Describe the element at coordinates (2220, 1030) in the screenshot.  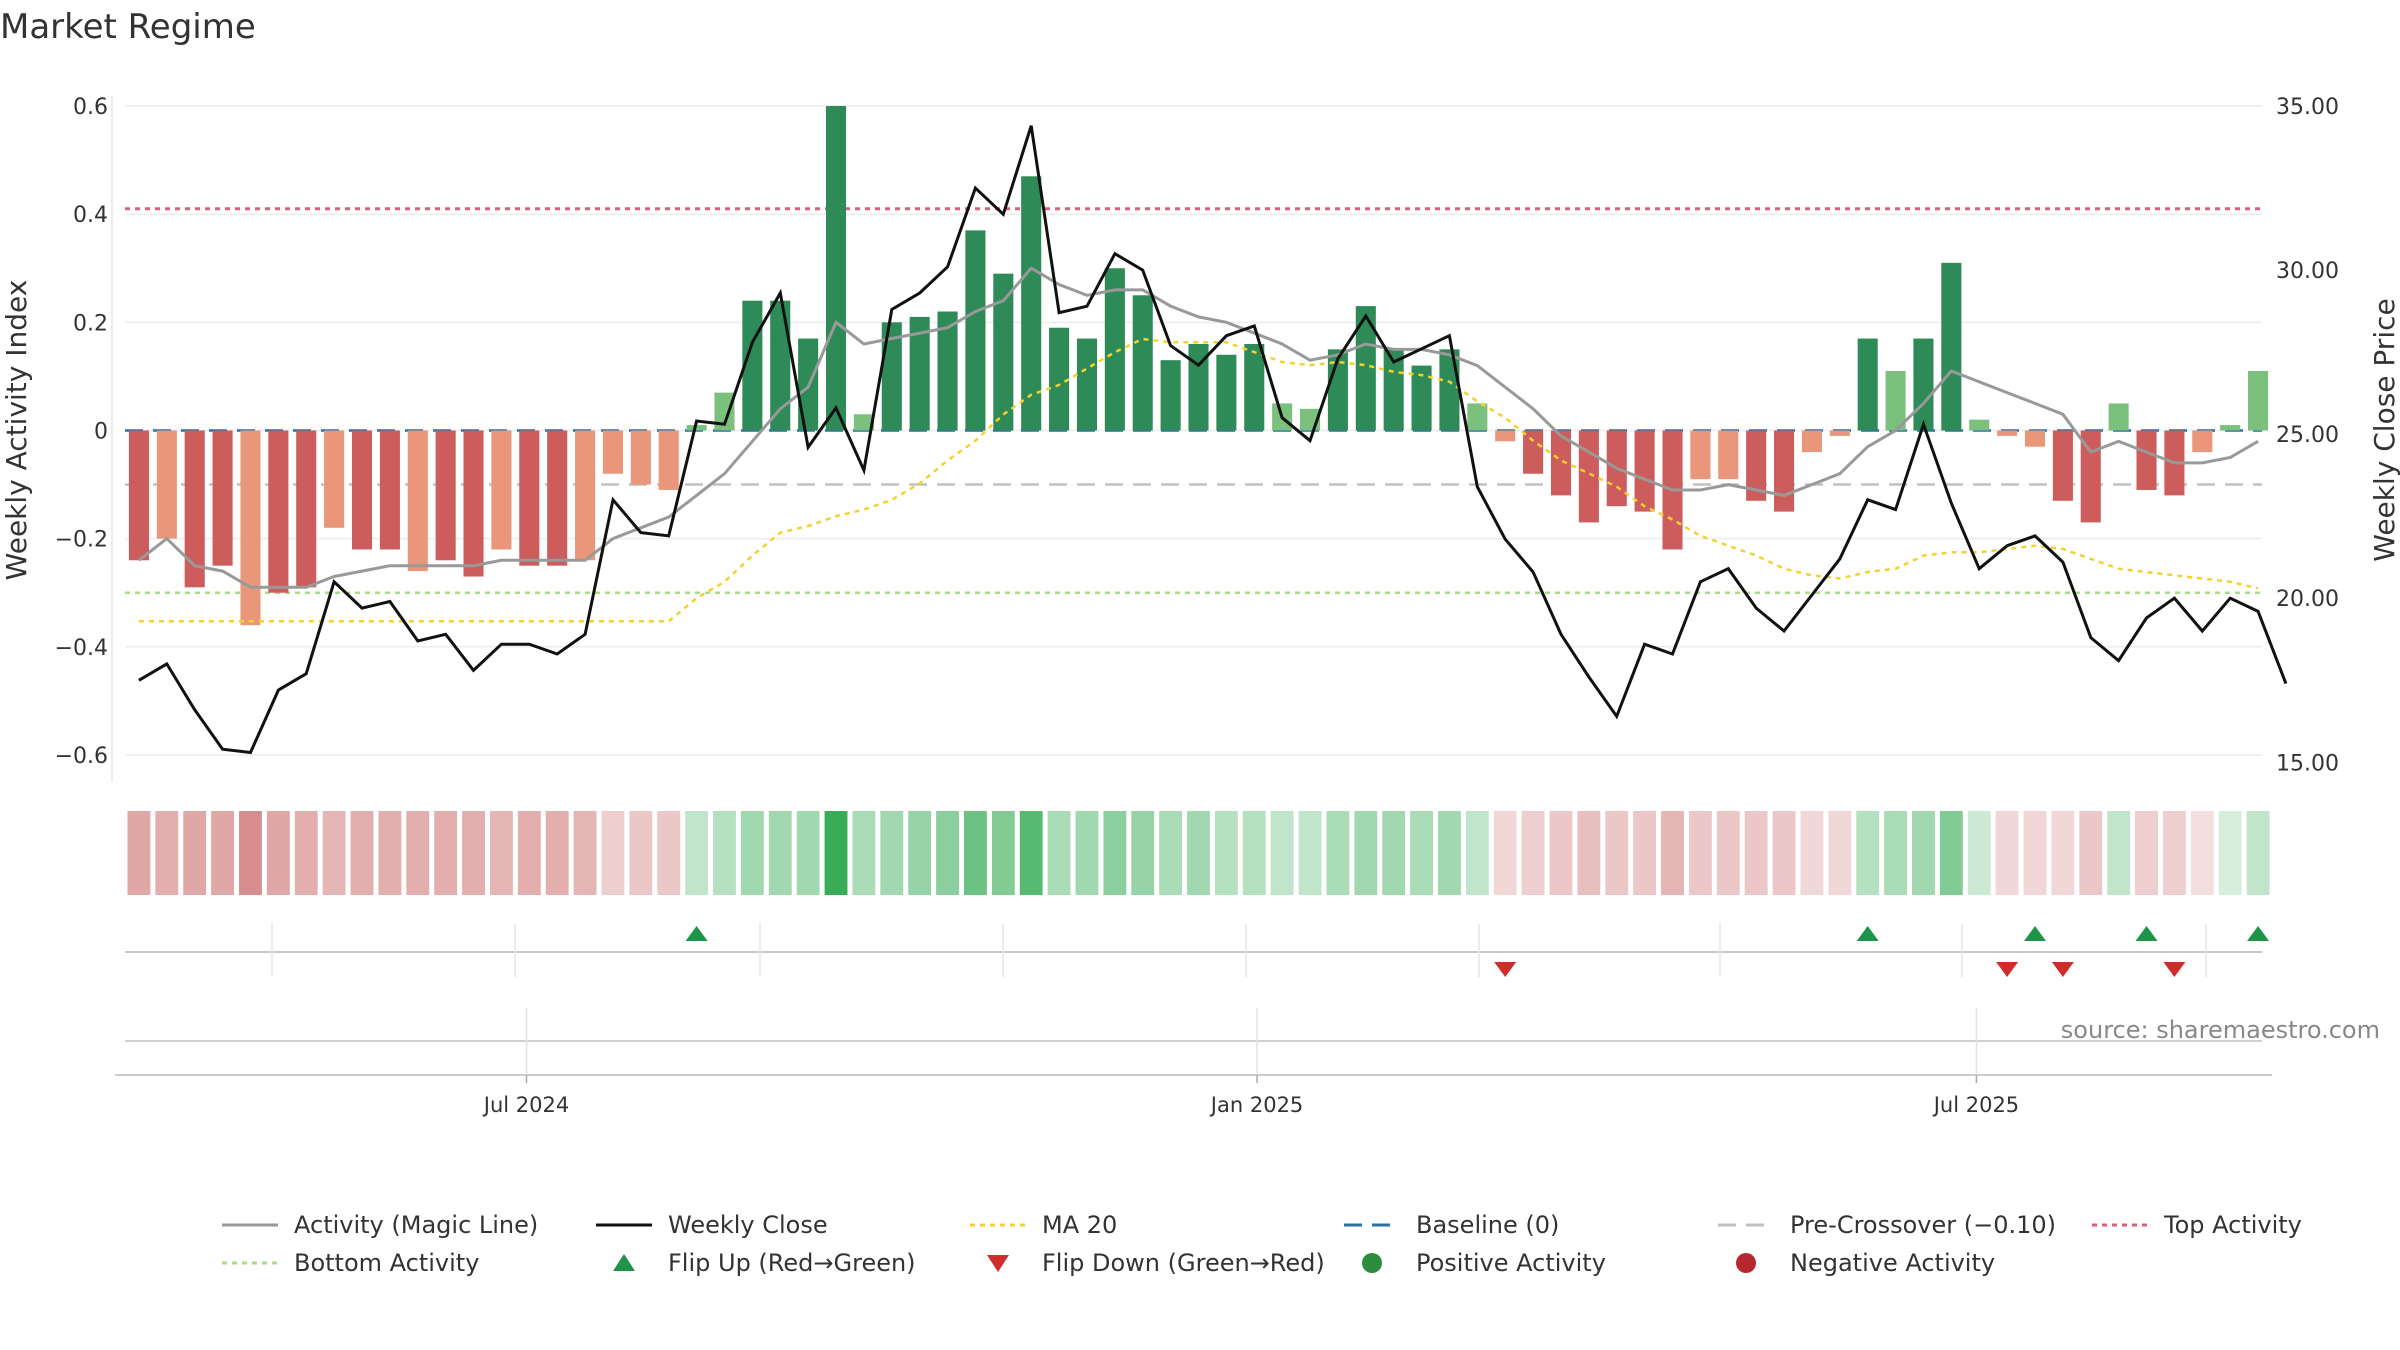
I see `source-note: source: sharemaestro.com` at that location.